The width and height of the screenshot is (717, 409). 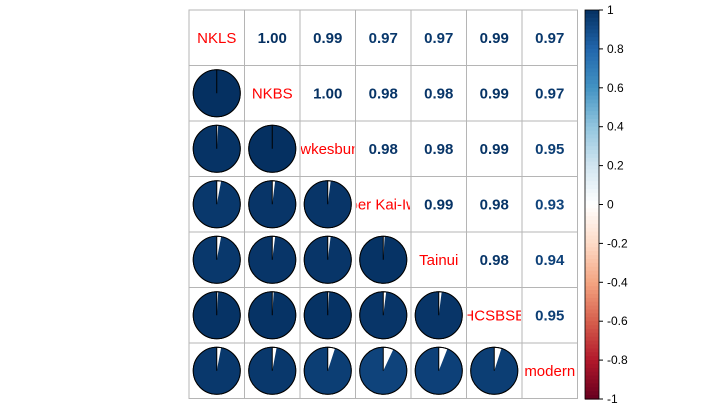 I want to click on variable-label: ewkesbury, so click(x=328, y=149).